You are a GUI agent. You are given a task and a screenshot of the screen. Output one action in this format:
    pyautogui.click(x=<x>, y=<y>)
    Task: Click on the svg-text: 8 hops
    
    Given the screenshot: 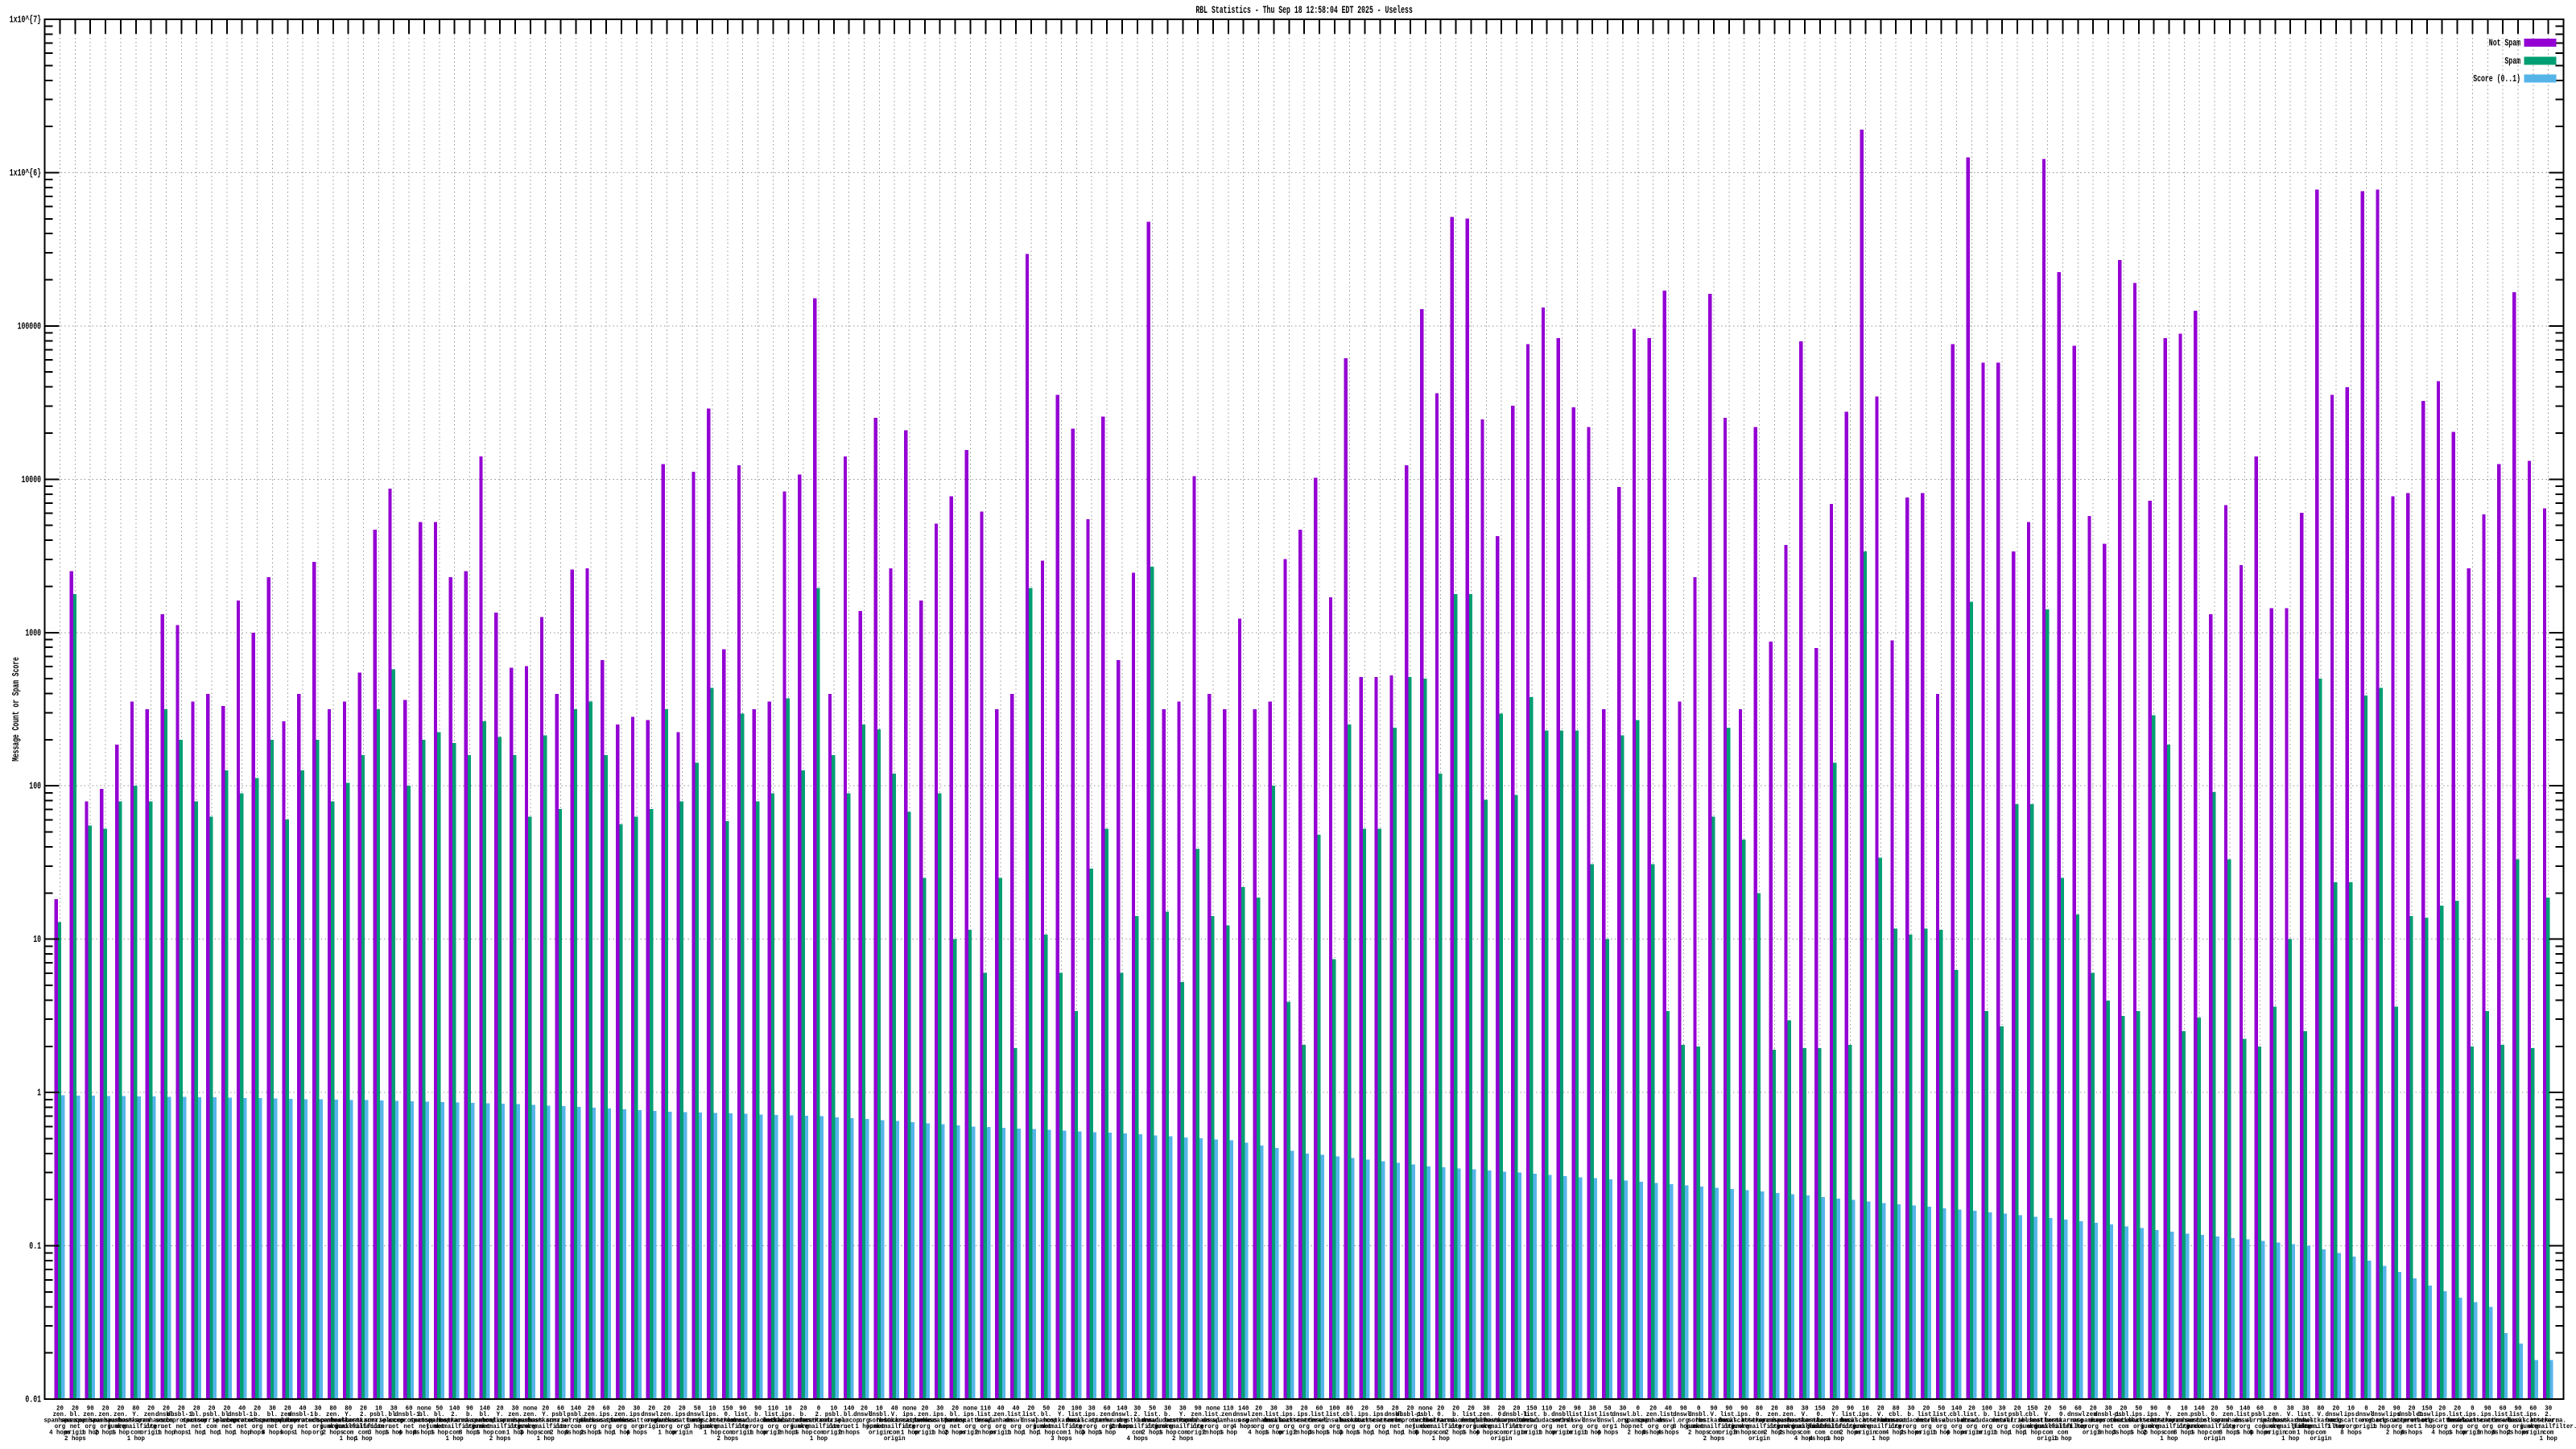 What is the action you would take?
    pyautogui.click(x=2488, y=1433)
    